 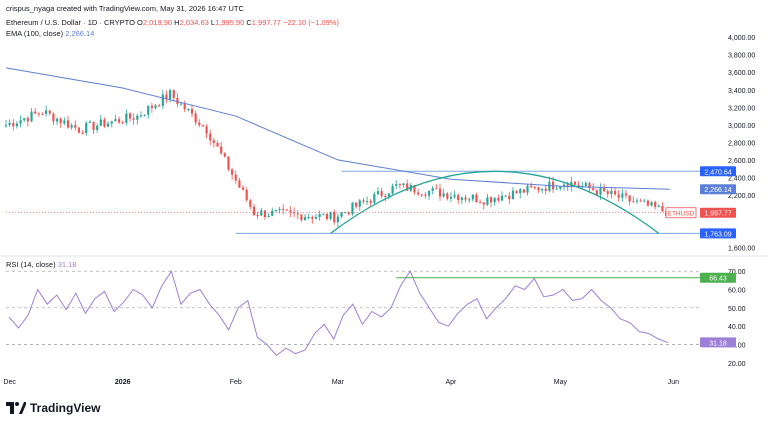 I want to click on price-axis-tick: 4,000.00, so click(x=741, y=38).